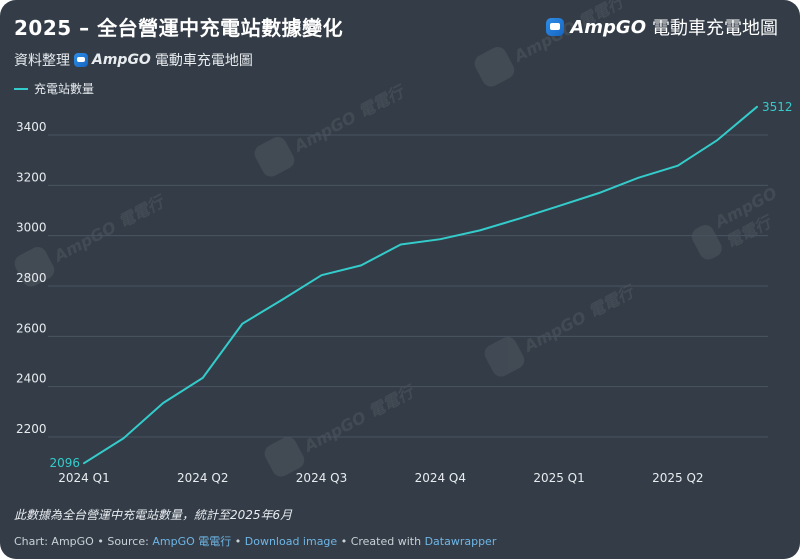  I want to click on legend-label: 充電站數量, so click(64, 89).